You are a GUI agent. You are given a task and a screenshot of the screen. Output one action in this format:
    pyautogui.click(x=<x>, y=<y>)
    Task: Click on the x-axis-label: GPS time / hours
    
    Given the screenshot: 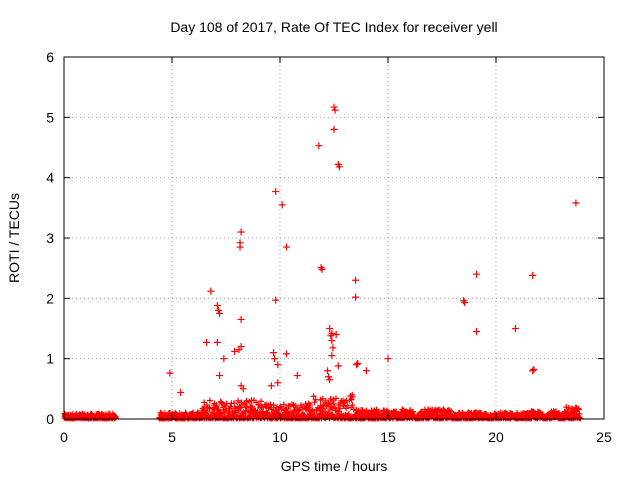 What is the action you would take?
    pyautogui.click(x=334, y=466)
    